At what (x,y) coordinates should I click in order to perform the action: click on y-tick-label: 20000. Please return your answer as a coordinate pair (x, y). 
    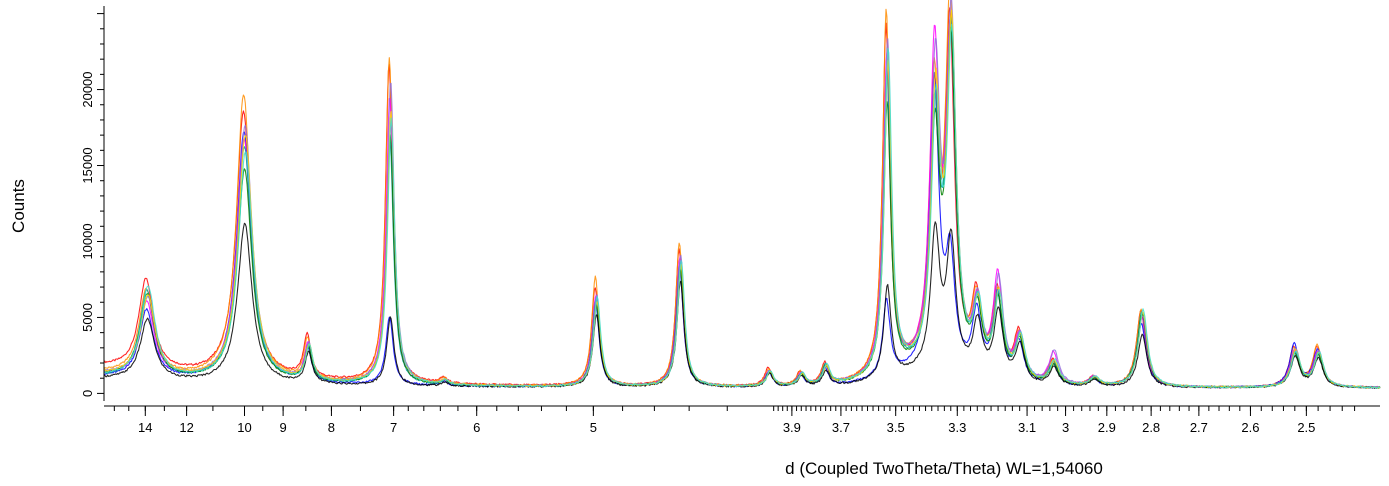
    Looking at the image, I should click on (87, 89).